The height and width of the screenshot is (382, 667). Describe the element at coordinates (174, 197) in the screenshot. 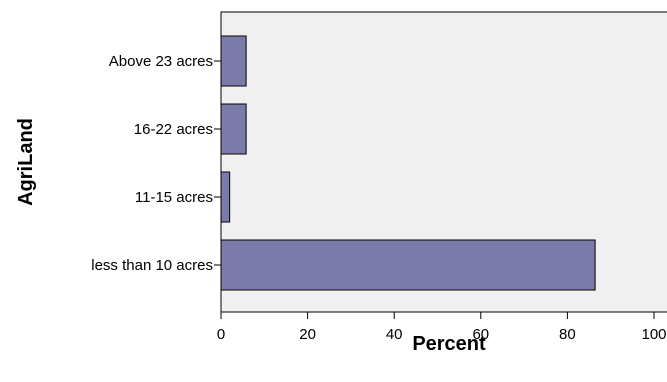

I see `y-tick-label: 11-15 acres` at that location.